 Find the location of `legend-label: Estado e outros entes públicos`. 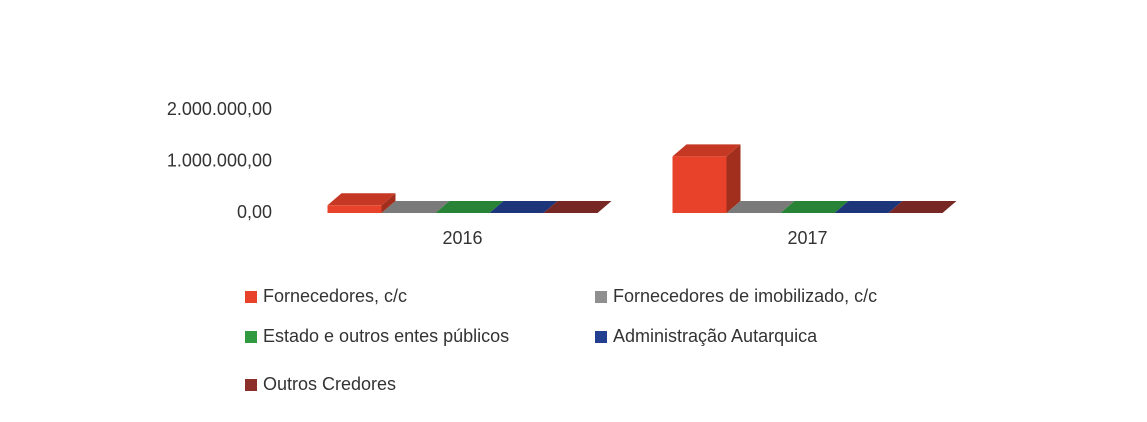

legend-label: Estado e outros entes públicos is located at coordinates (386, 336).